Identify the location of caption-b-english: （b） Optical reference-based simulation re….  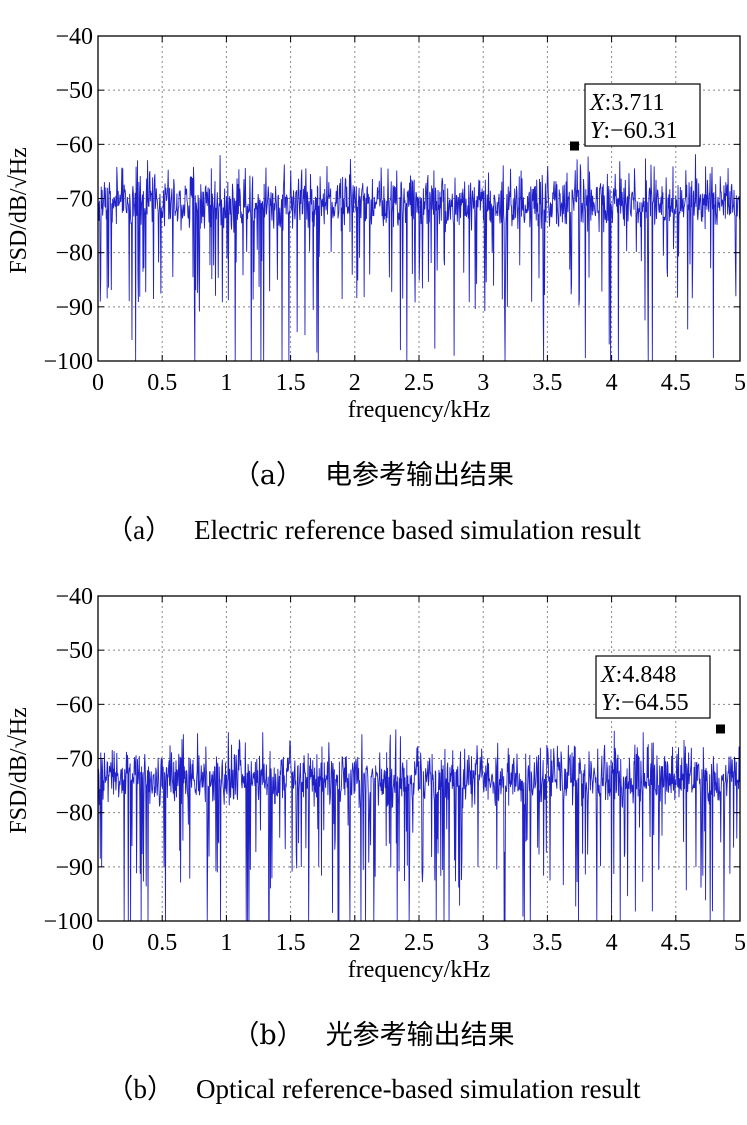
(373, 1086).